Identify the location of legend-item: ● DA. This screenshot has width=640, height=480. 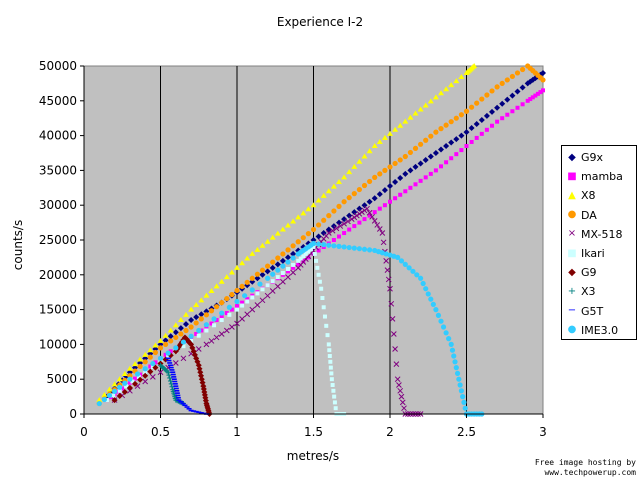
(601, 215).